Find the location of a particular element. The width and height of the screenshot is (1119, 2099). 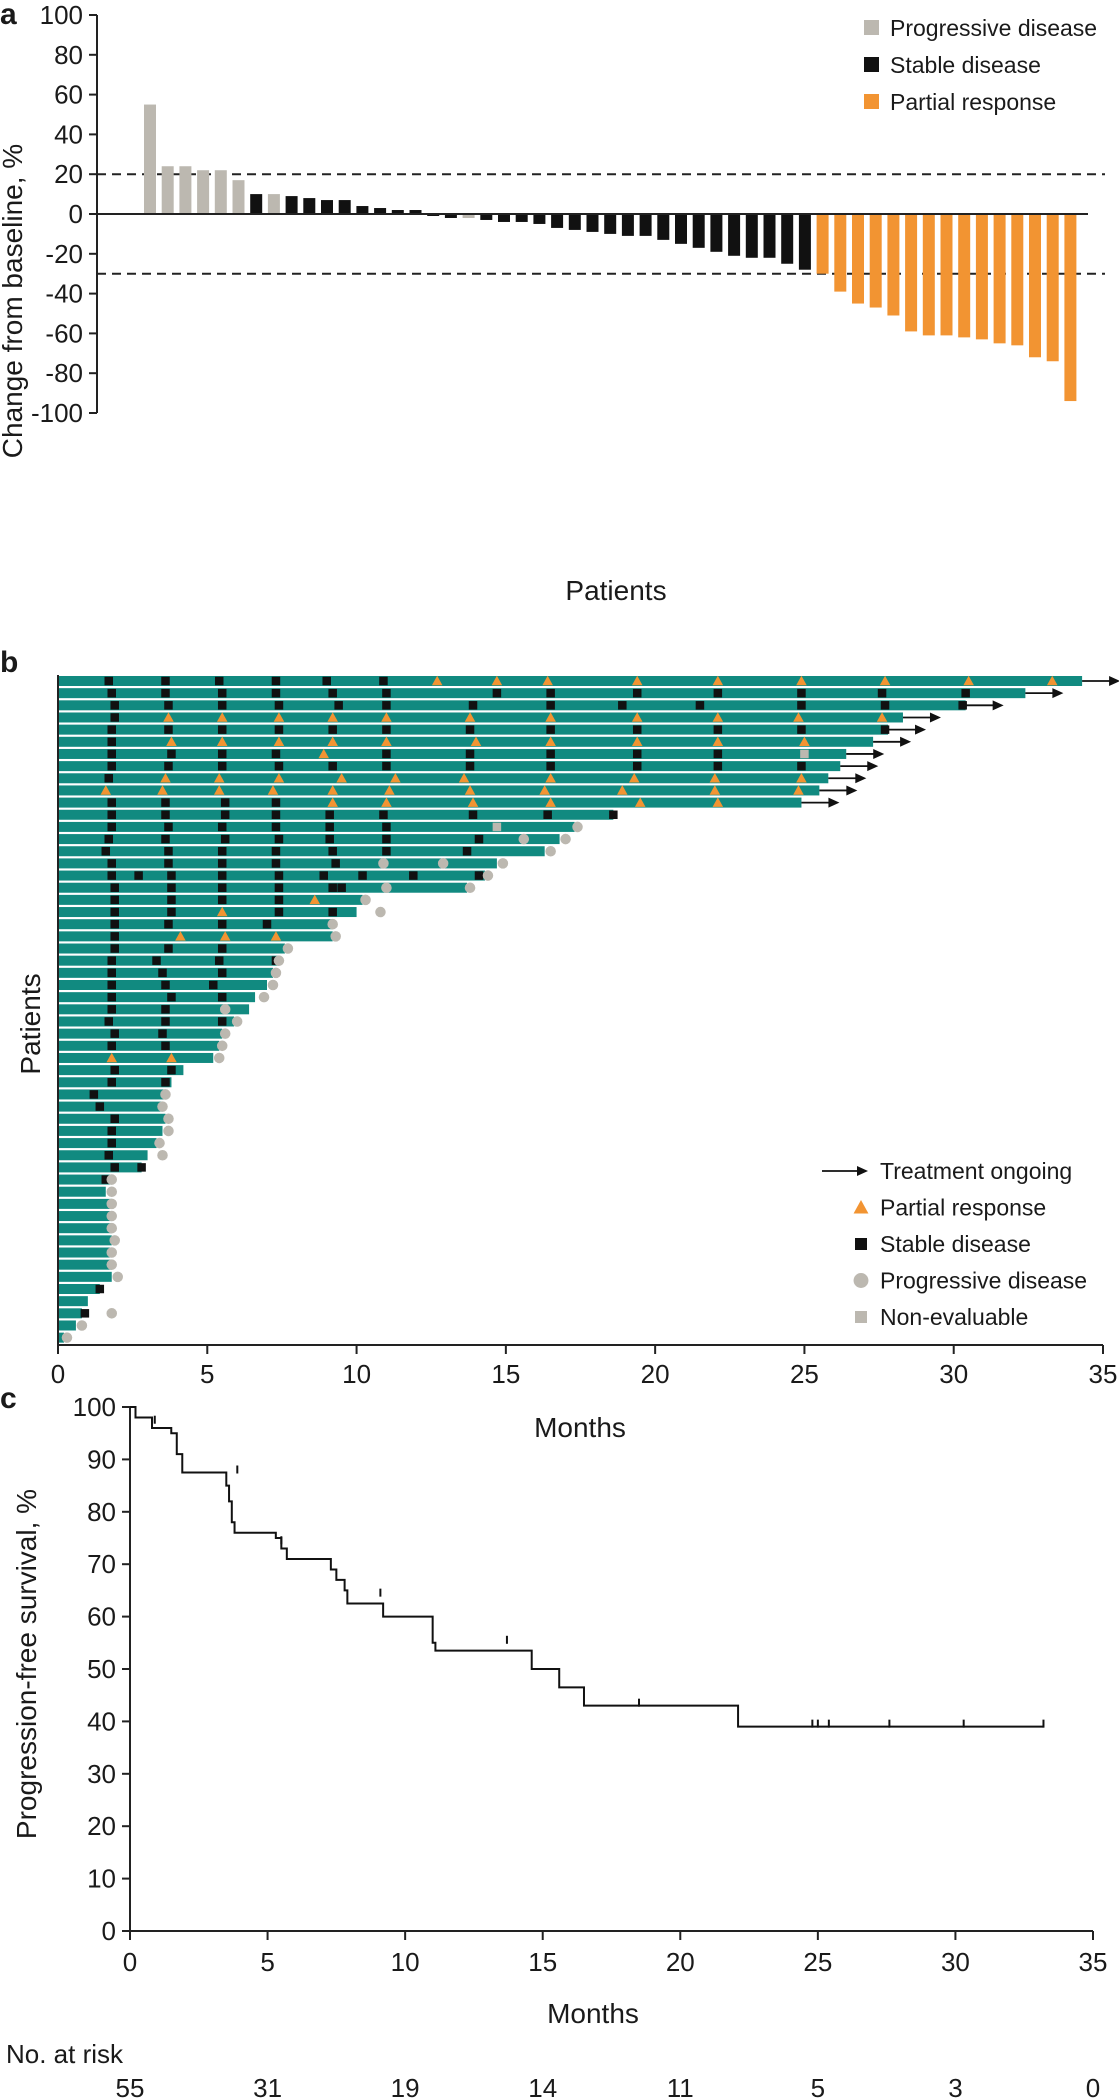

at-risk-row: 55 31 19 14 11 5 3 0 is located at coordinates (608, 2086).